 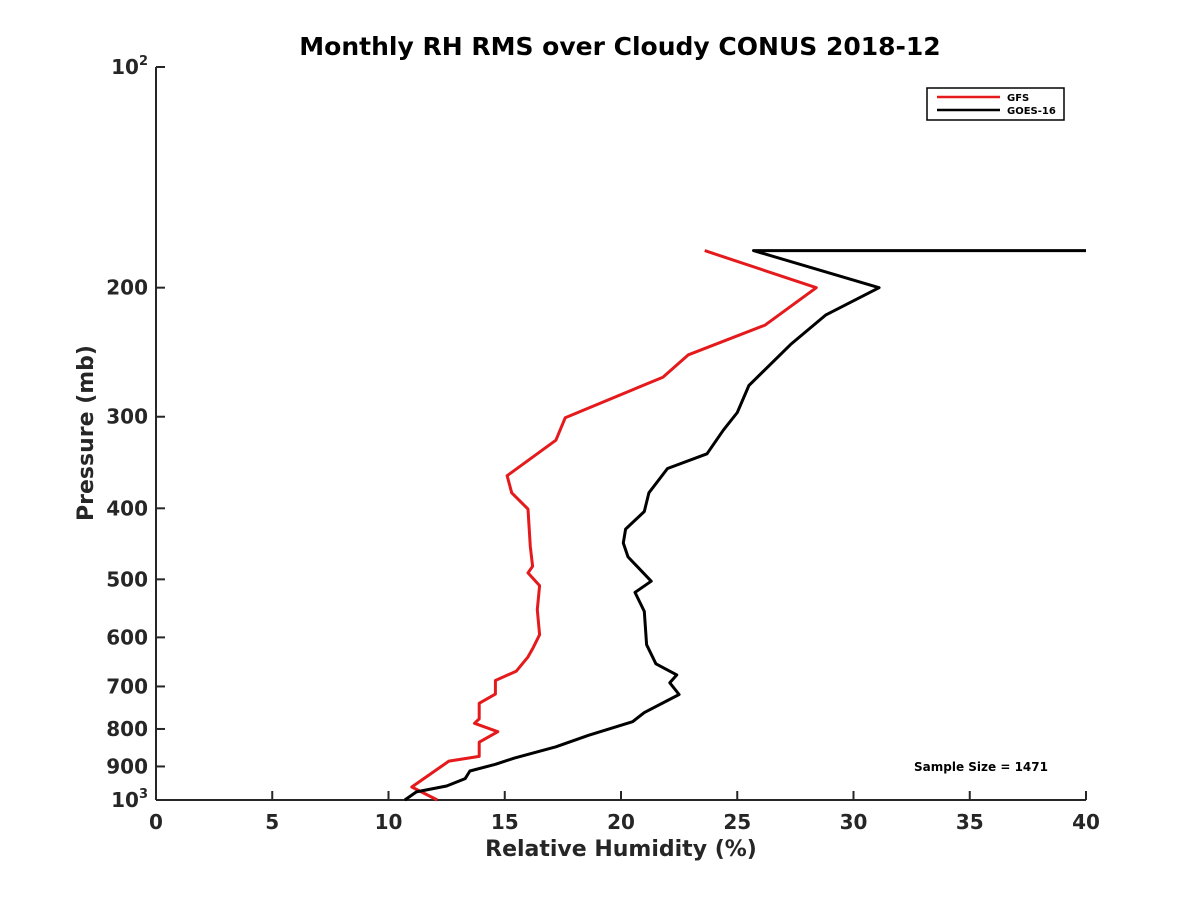 What do you see at coordinates (129, 799) in the screenshot?
I see `y-tick-label: 10³` at bounding box center [129, 799].